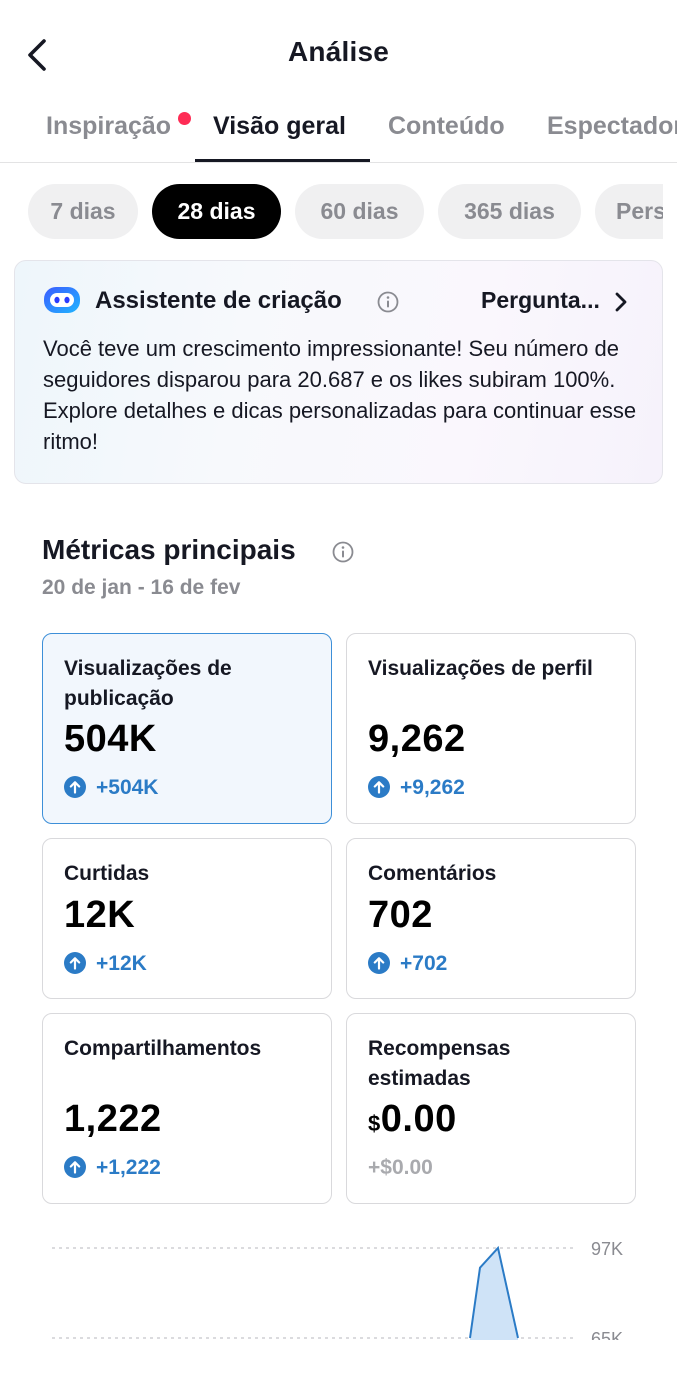 Image resolution: width=677 pixels, height=1400 pixels. What do you see at coordinates (439, 1063) in the screenshot?
I see `metric-label: Recompensas estimadas` at bounding box center [439, 1063].